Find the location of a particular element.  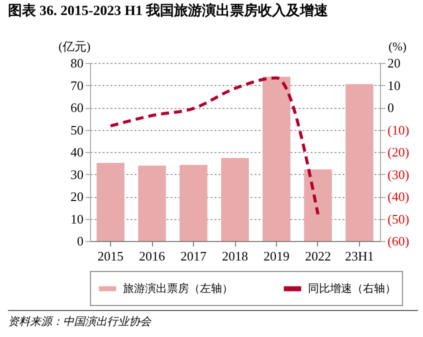

y-tick-label: 20 is located at coordinates (77, 196).